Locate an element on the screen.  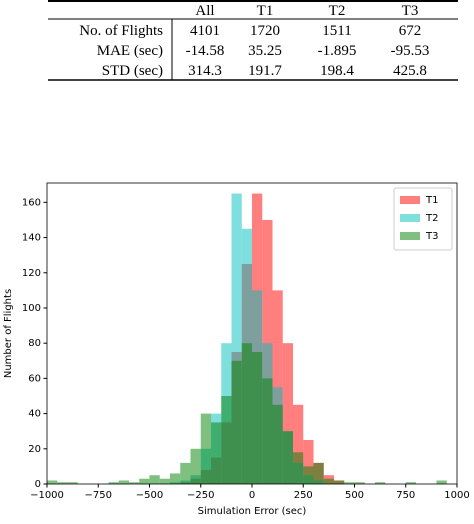
cell: -1.895 is located at coordinates (337, 51).